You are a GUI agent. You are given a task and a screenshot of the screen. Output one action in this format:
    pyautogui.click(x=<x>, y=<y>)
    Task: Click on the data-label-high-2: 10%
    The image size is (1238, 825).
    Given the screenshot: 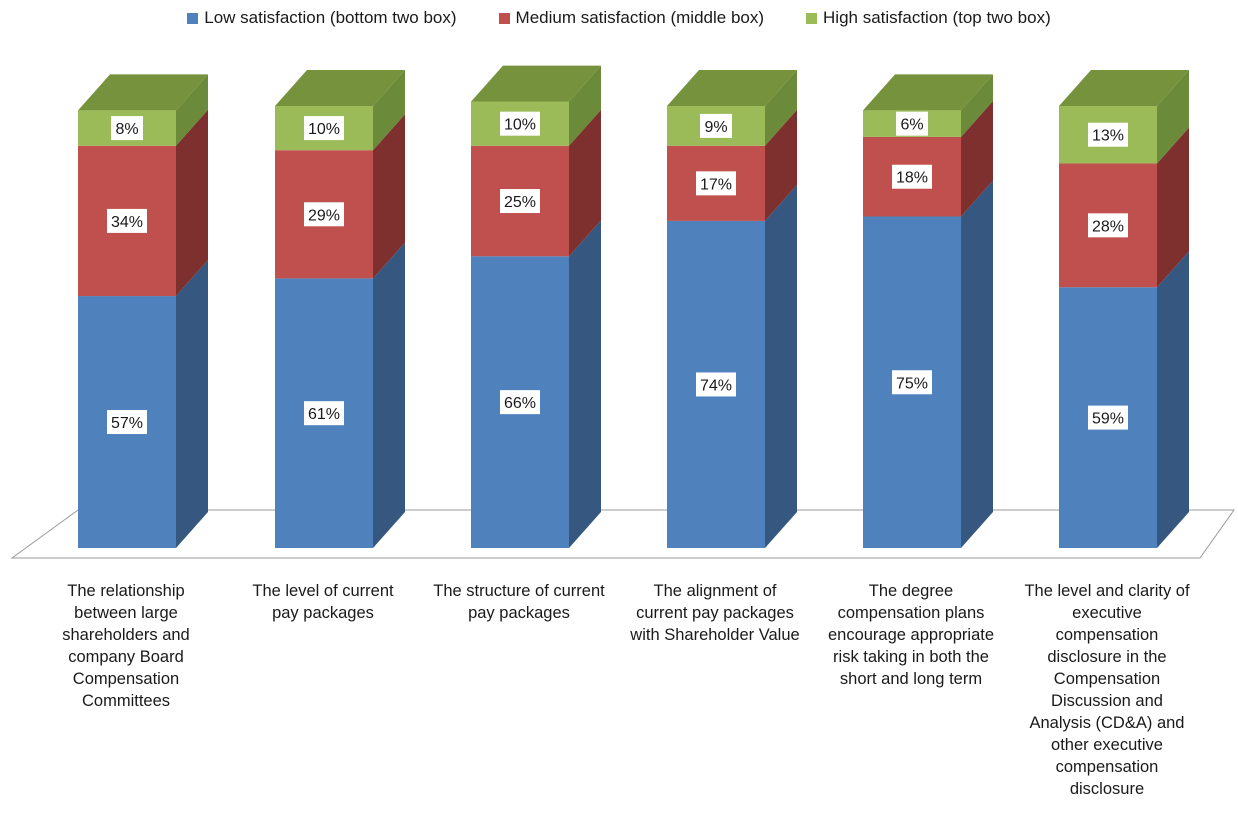 What is the action you would take?
    pyautogui.click(x=520, y=125)
    